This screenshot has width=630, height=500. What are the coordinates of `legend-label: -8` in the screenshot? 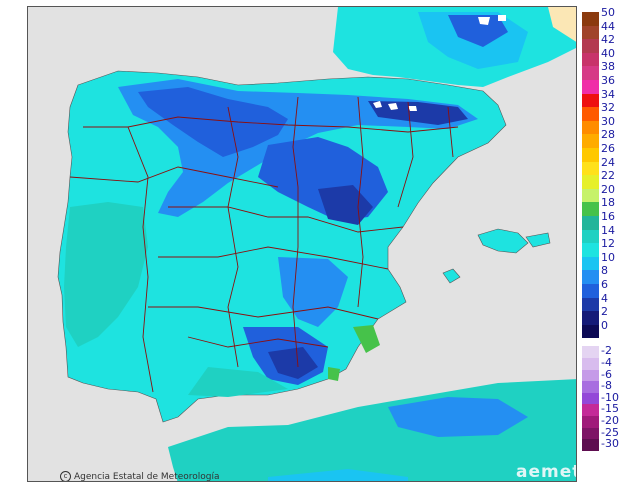 It's located at (606, 386).